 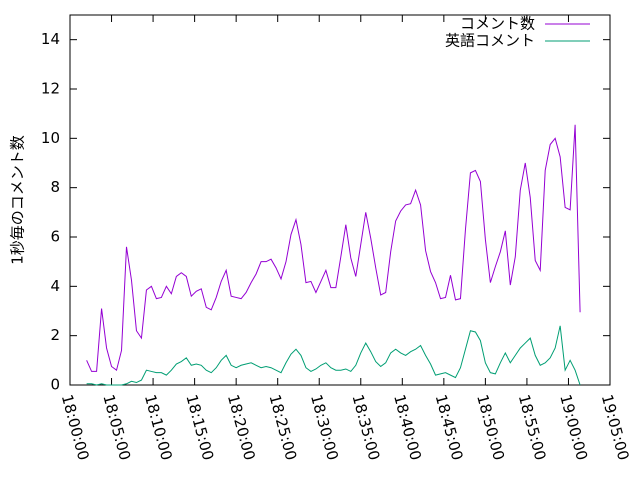 What do you see at coordinates (407, 428) in the screenshot?
I see `x-tick-label: 18:40:00` at bounding box center [407, 428].